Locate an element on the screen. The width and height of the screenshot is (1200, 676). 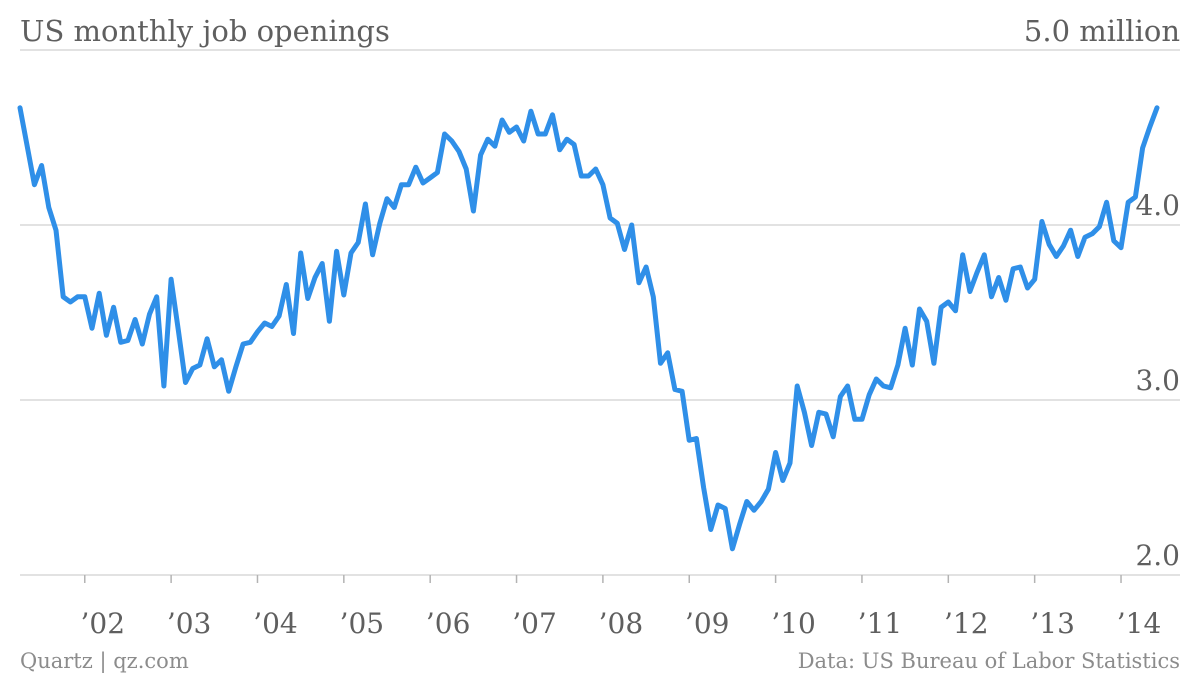
data-source: Data: US Bureau of Labor Statistics is located at coordinates (989, 661).